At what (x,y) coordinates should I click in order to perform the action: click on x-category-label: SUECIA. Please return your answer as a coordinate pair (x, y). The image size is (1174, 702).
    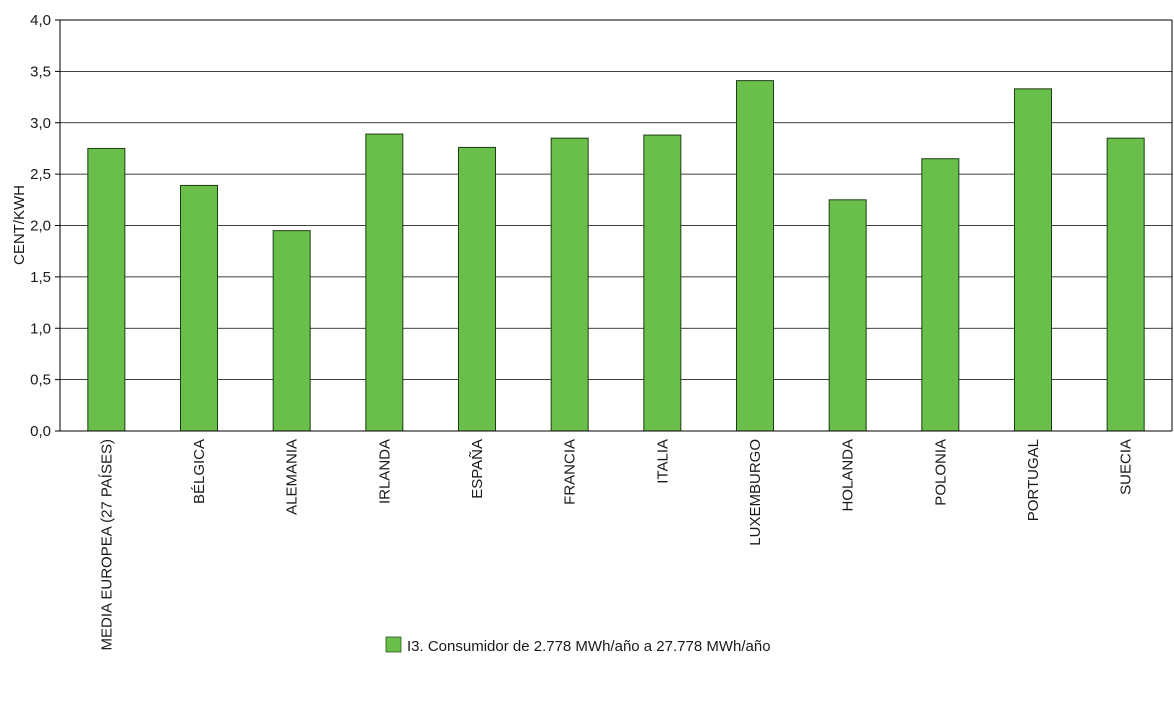
    Looking at the image, I should click on (1126, 467).